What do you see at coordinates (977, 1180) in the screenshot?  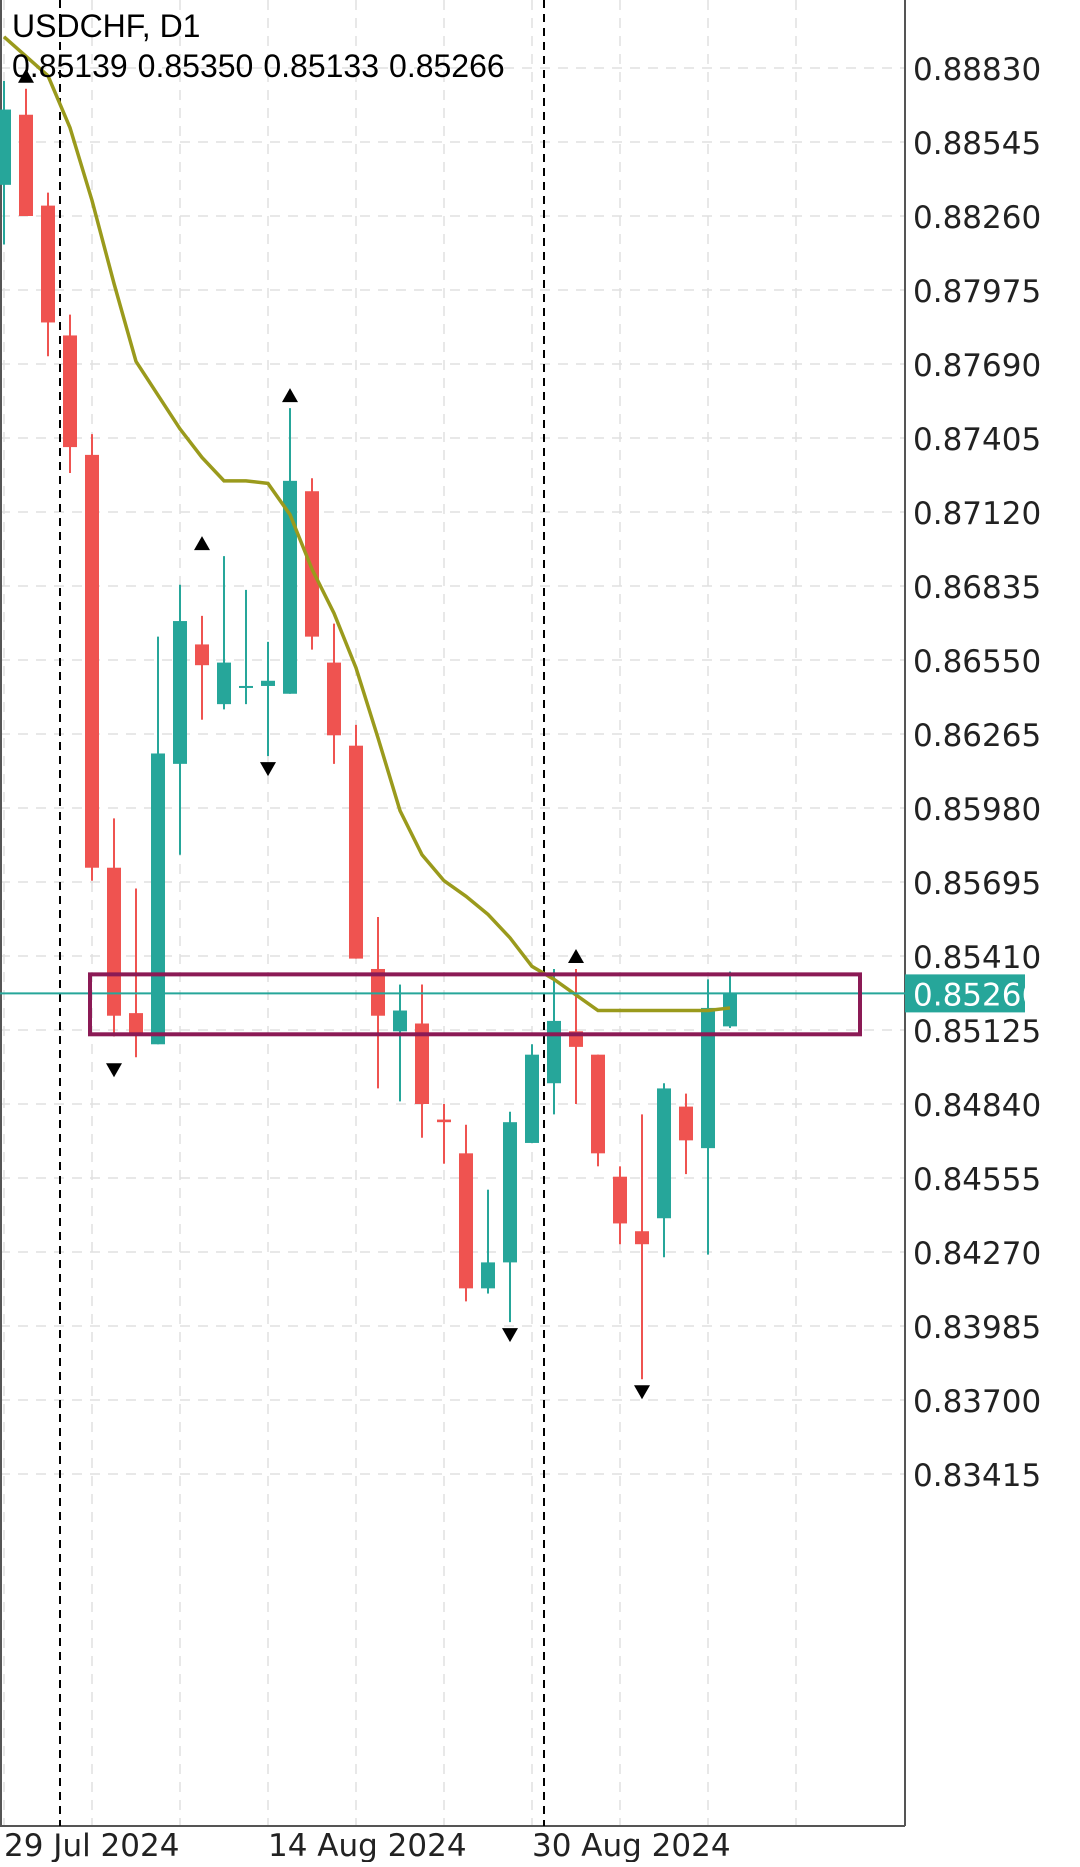 I see `y-tick-label: 0.84555` at bounding box center [977, 1180].